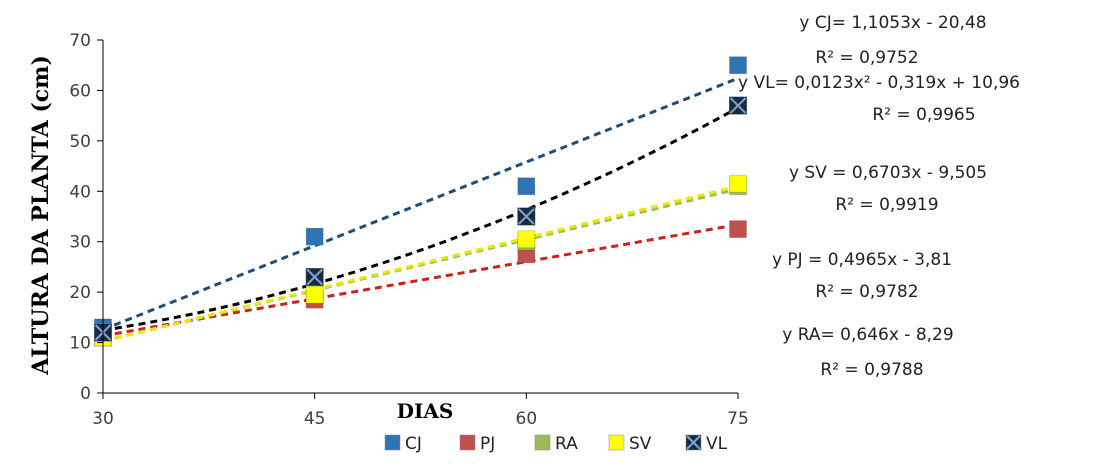  Describe the element at coordinates (527, 419) in the screenshot. I see `x-tick-label: 60` at that location.